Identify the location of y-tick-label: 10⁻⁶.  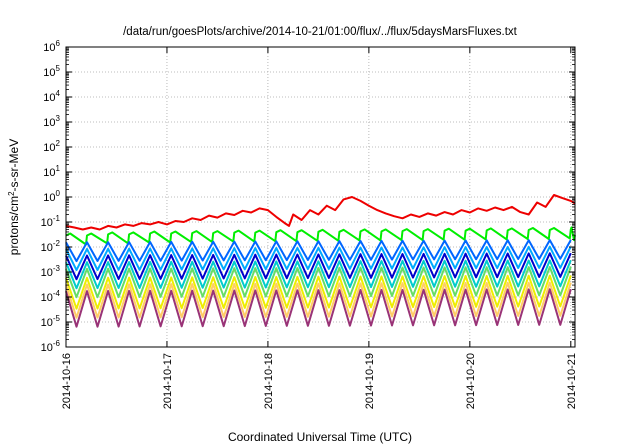
(51, 346).